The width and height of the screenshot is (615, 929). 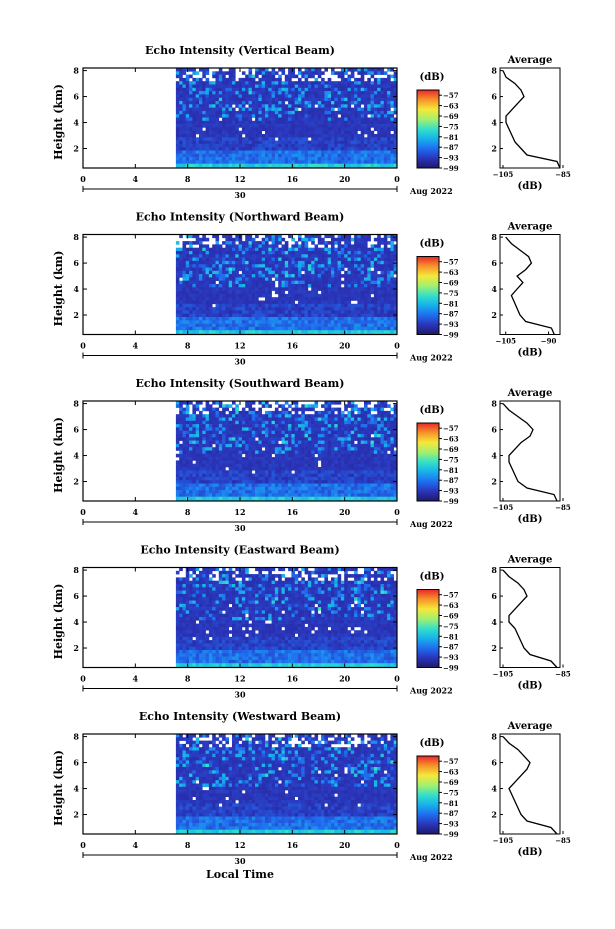 I want to click on x-tick-label: 20, so click(x=345, y=179).